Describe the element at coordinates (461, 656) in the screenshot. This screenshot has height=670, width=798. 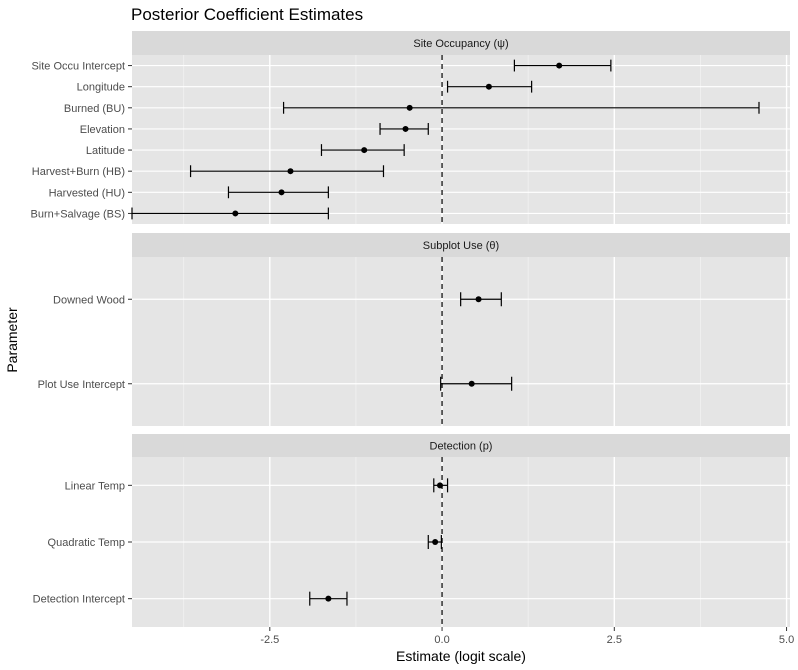
I see `x-axis-title: Estimate (logit scale)` at that location.